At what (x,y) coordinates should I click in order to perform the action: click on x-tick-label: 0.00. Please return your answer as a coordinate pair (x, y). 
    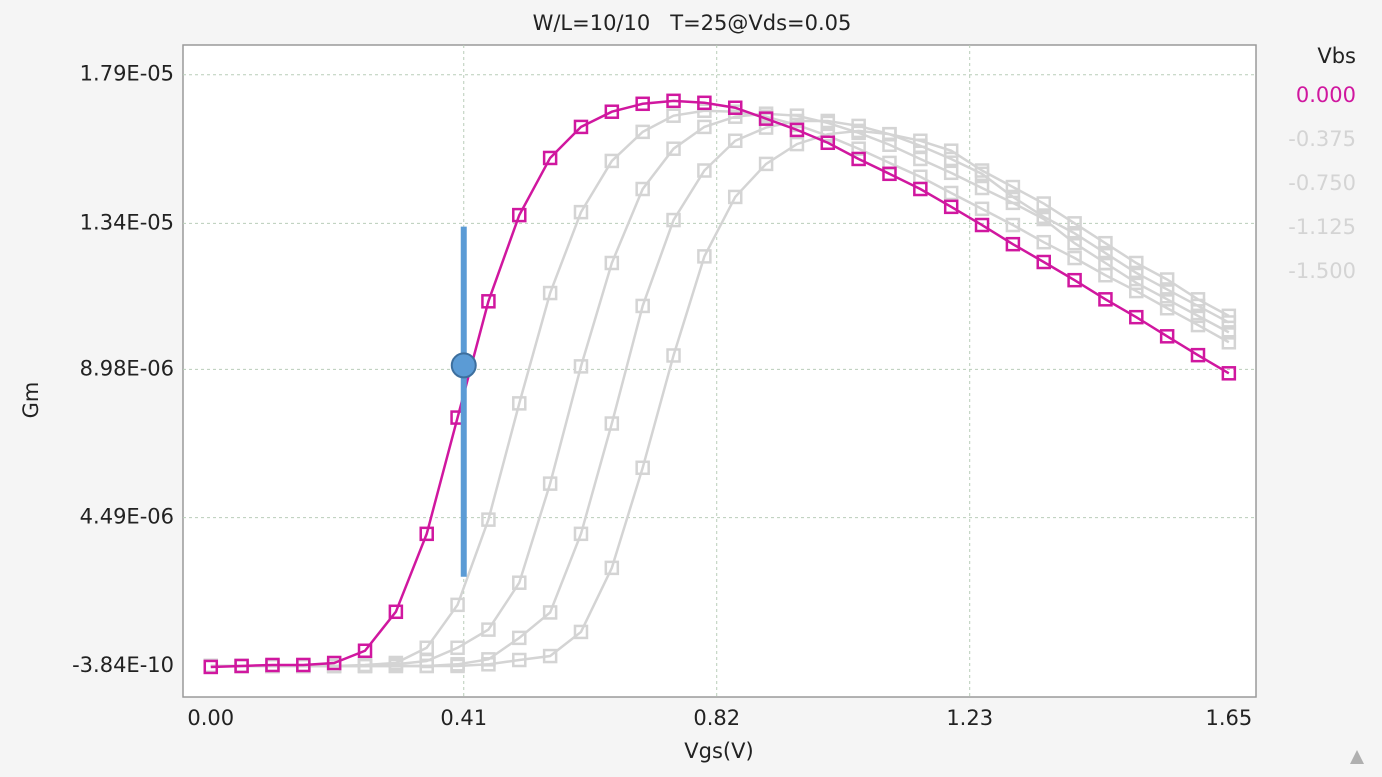
    Looking at the image, I should click on (210, 718).